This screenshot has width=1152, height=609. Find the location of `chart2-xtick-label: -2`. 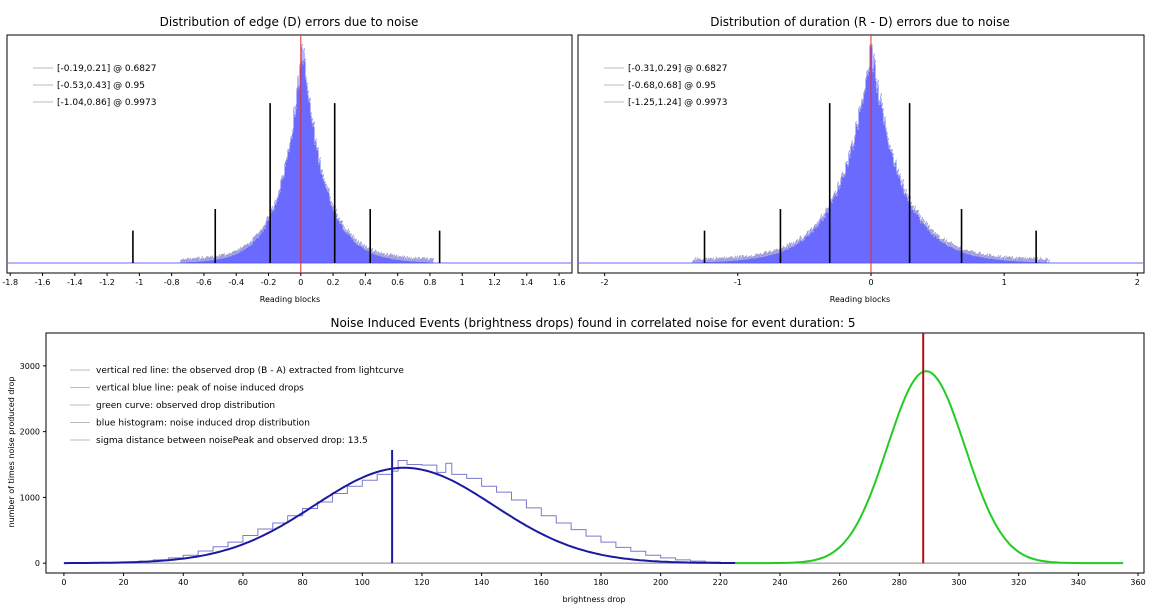

chart2-xtick-label: -2 is located at coordinates (605, 282).